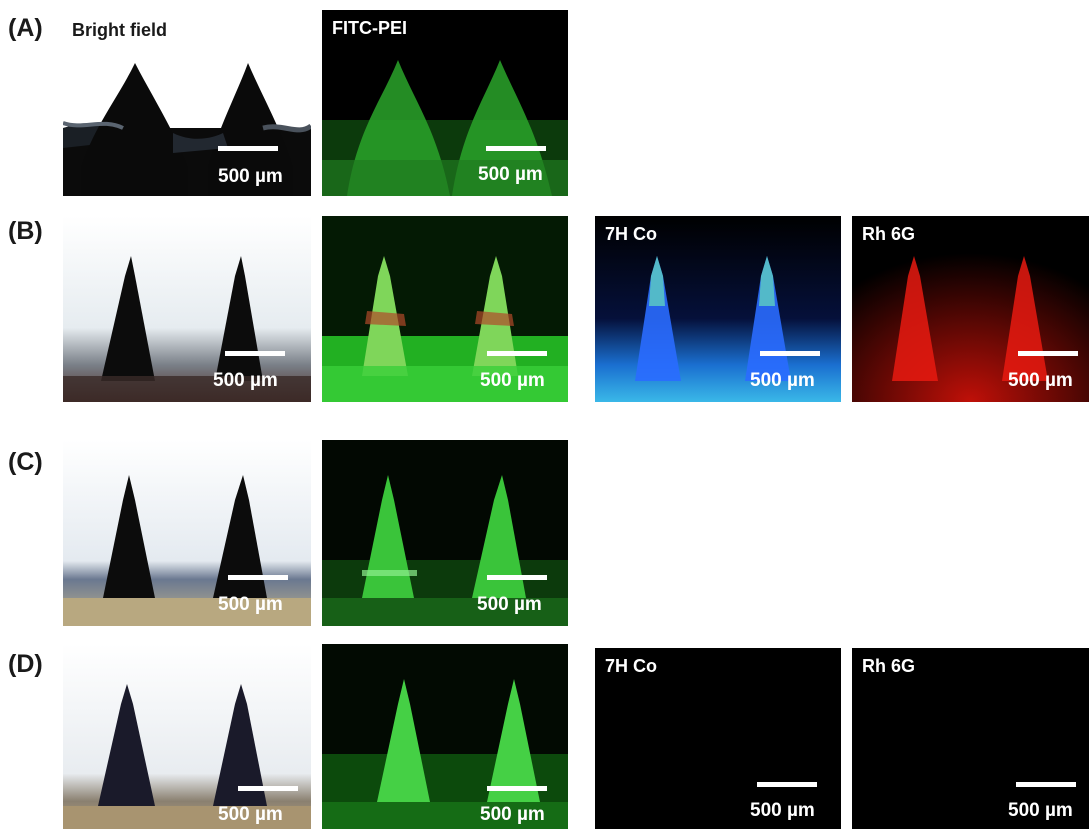 Image resolution: width=1089 pixels, height=829 pixels. What do you see at coordinates (445, 533) in the screenshot?
I see `panel-c-fitc-pei: 500 µm` at bounding box center [445, 533].